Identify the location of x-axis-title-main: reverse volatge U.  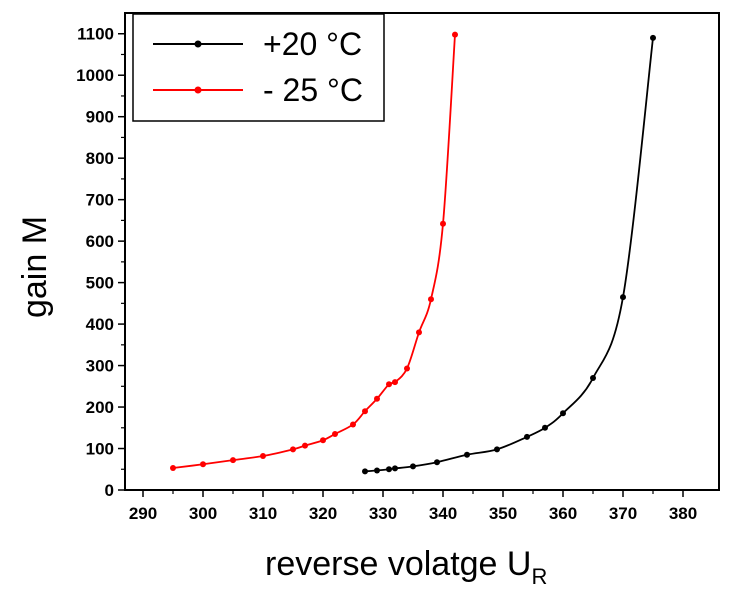
(398, 564).